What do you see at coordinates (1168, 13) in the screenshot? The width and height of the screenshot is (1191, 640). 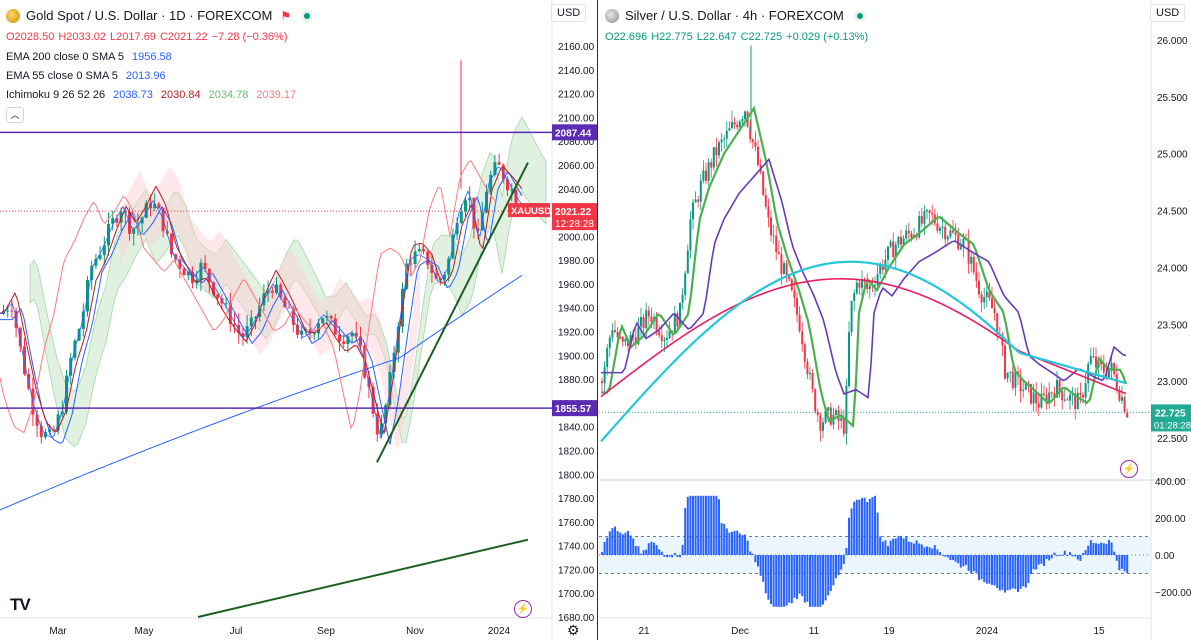 I see `silver-currency-selector: USD` at bounding box center [1168, 13].